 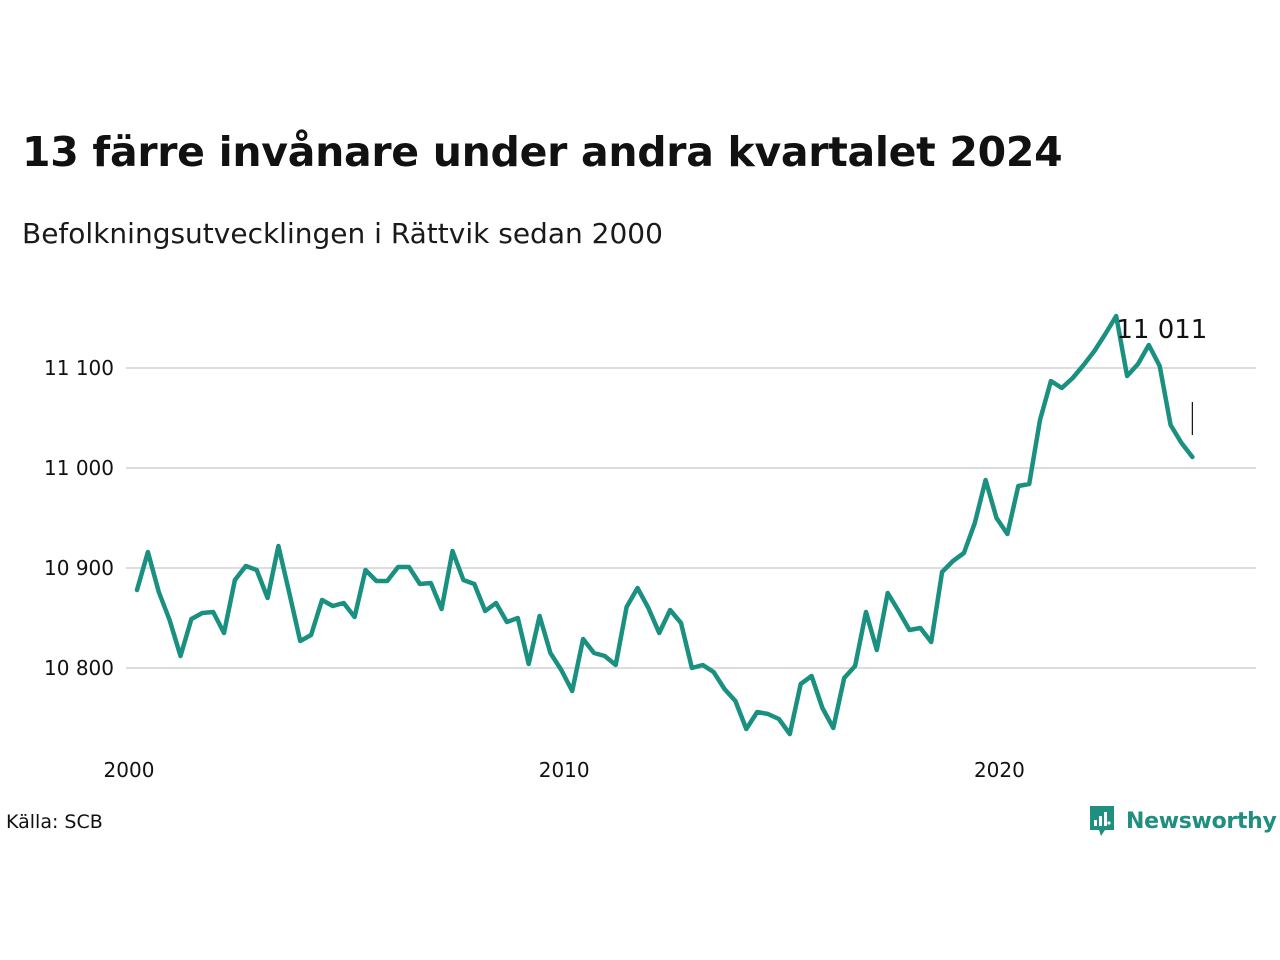 I want to click on x-axis-ticks: 2000 2010 2020, so click(x=564, y=770).